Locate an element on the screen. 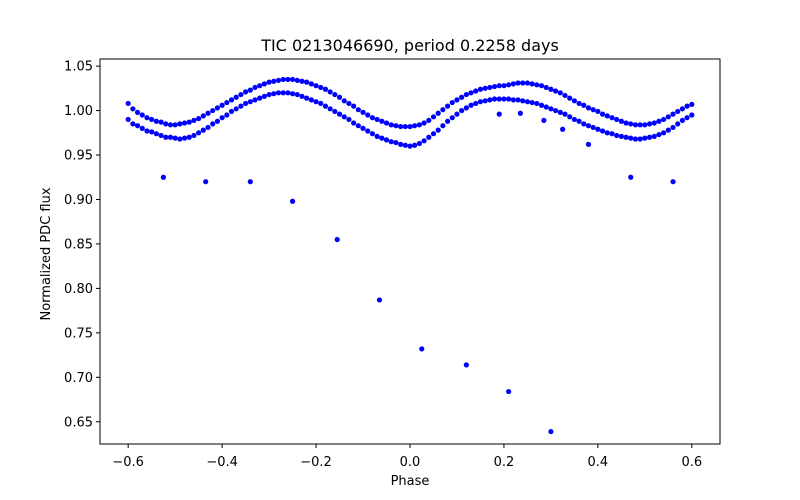 This screenshot has height=500, width=800. y-tick-label: 0.70 is located at coordinates (78, 378).